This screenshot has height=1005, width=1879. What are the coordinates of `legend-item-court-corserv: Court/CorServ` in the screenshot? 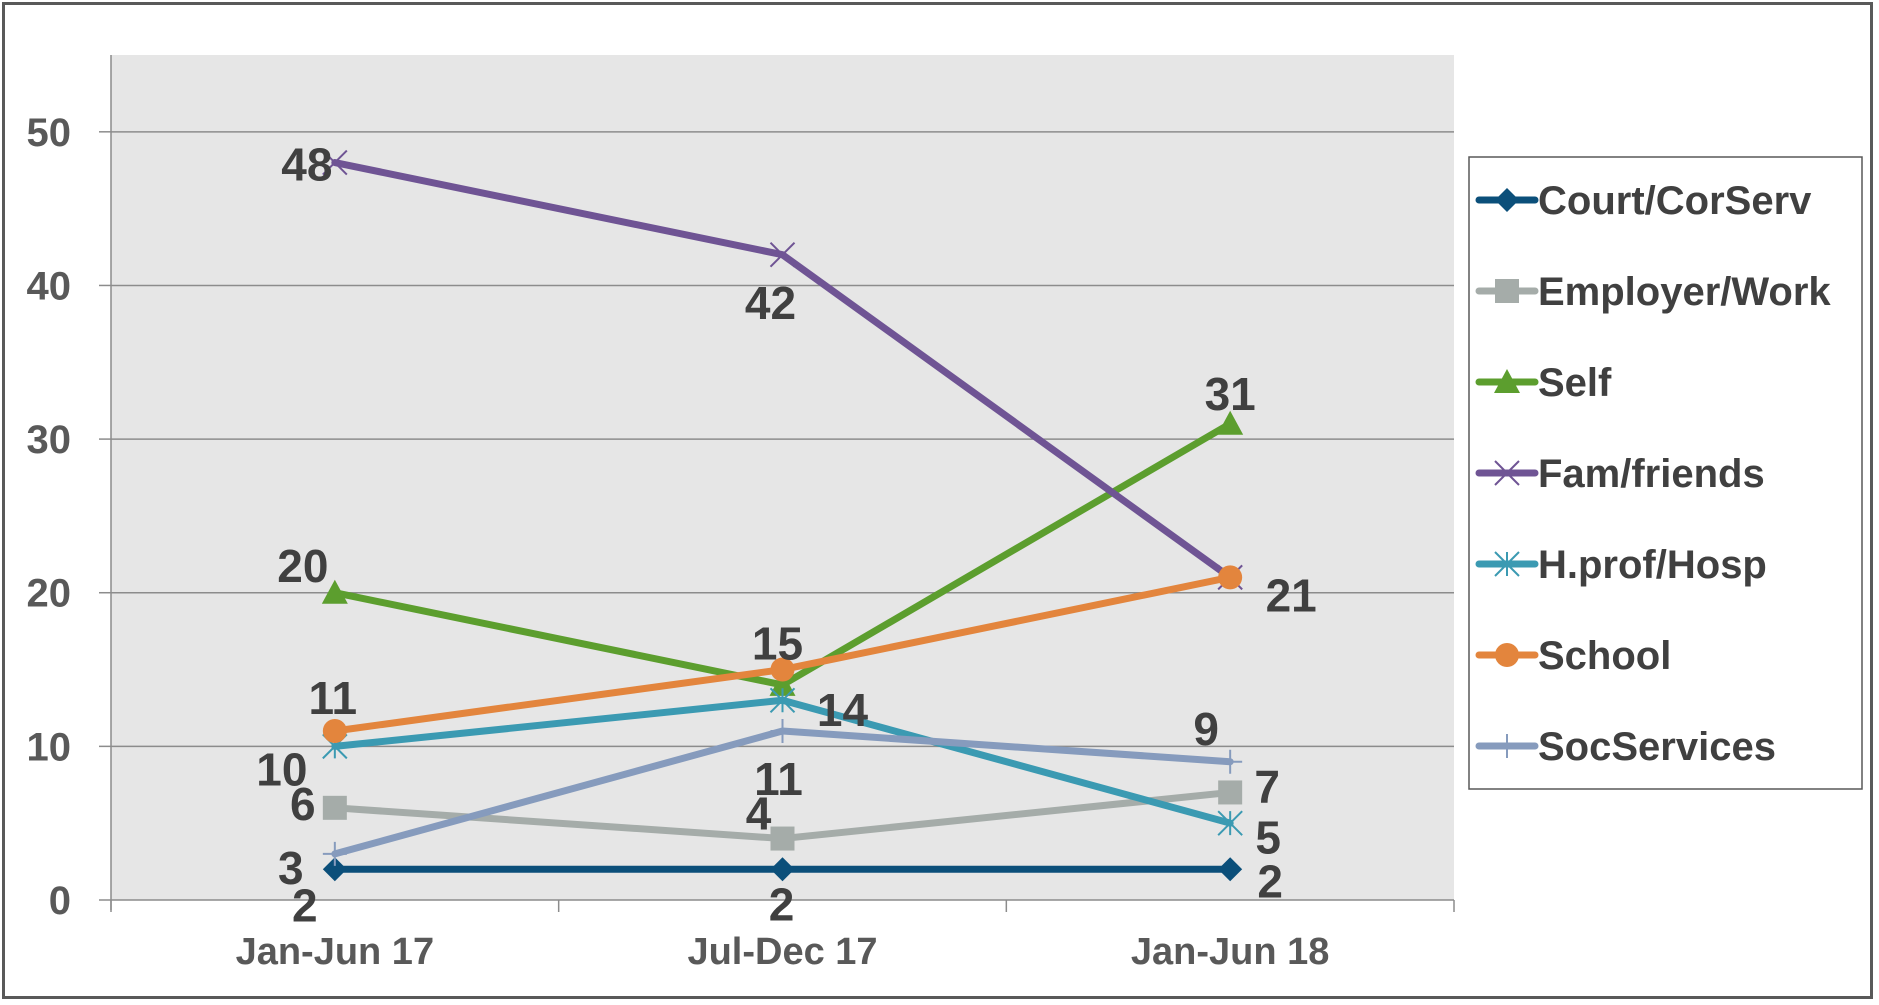 It's located at (1643, 201).